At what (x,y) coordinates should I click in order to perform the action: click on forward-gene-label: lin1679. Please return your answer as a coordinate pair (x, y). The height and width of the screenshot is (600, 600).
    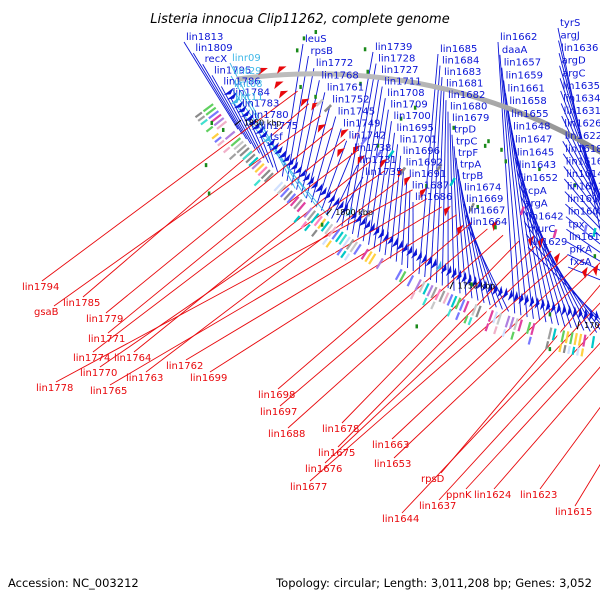
    Looking at the image, I should click on (470, 118).